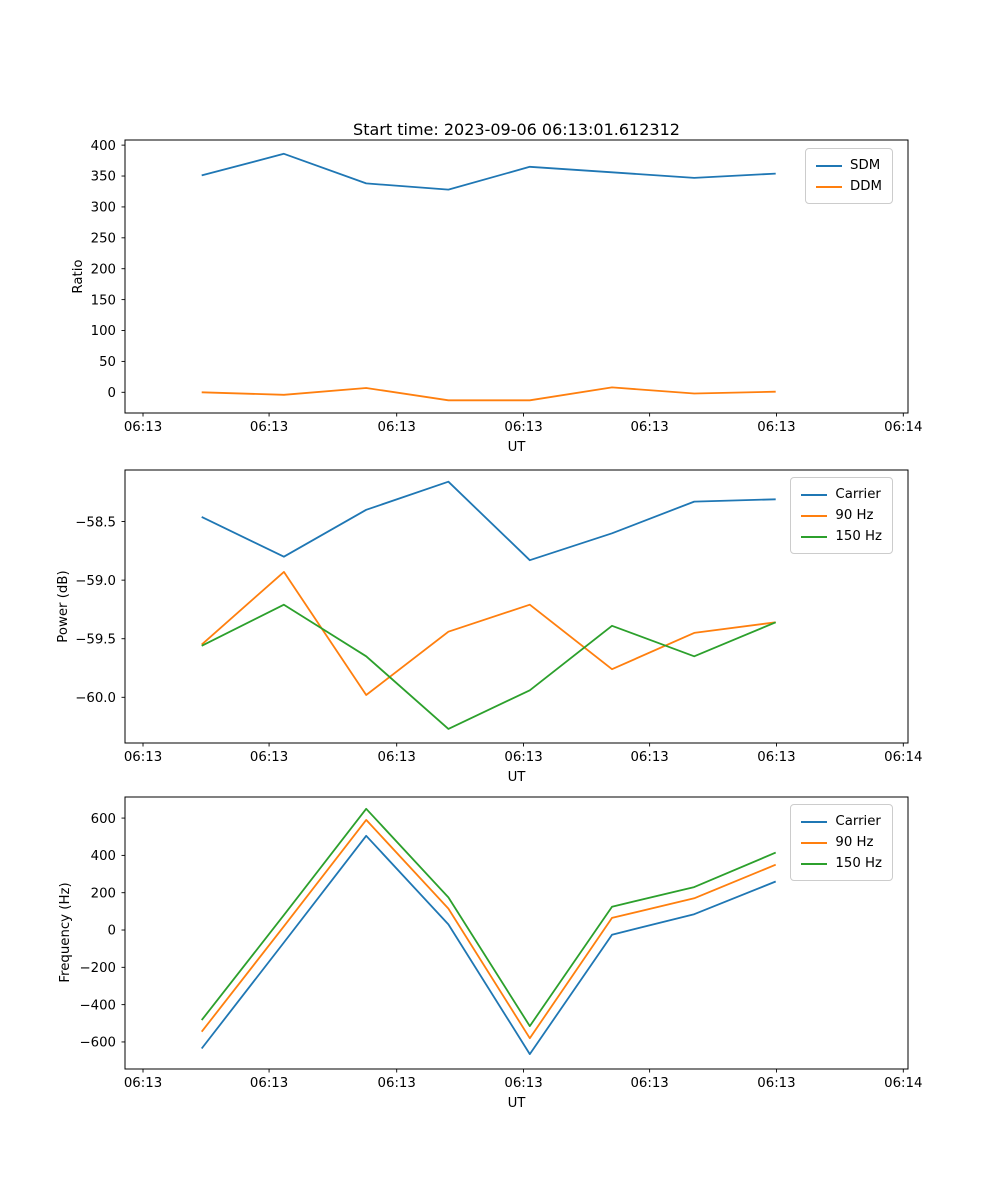  I want to click on y-tick-label: −59.5, so click(95, 639).